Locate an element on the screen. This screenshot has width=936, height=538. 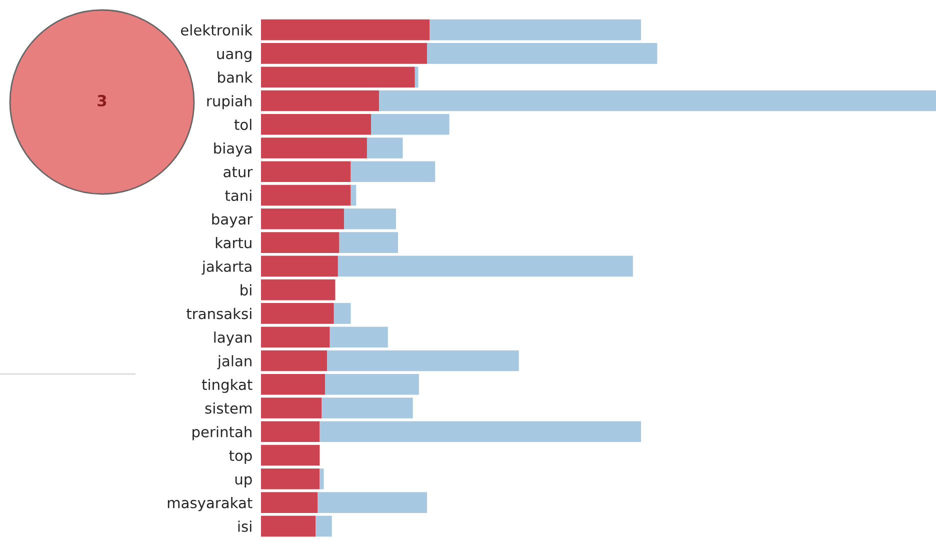
y-tick-label: bayar is located at coordinates (232, 220).